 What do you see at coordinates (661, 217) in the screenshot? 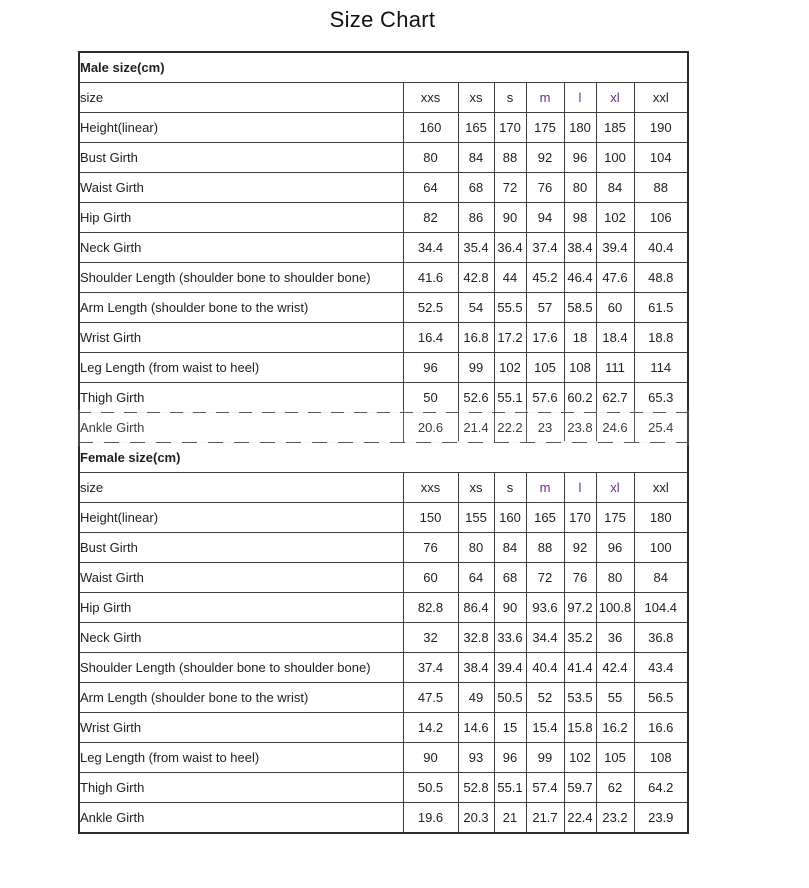
I see `measurement-value: 106` at bounding box center [661, 217].